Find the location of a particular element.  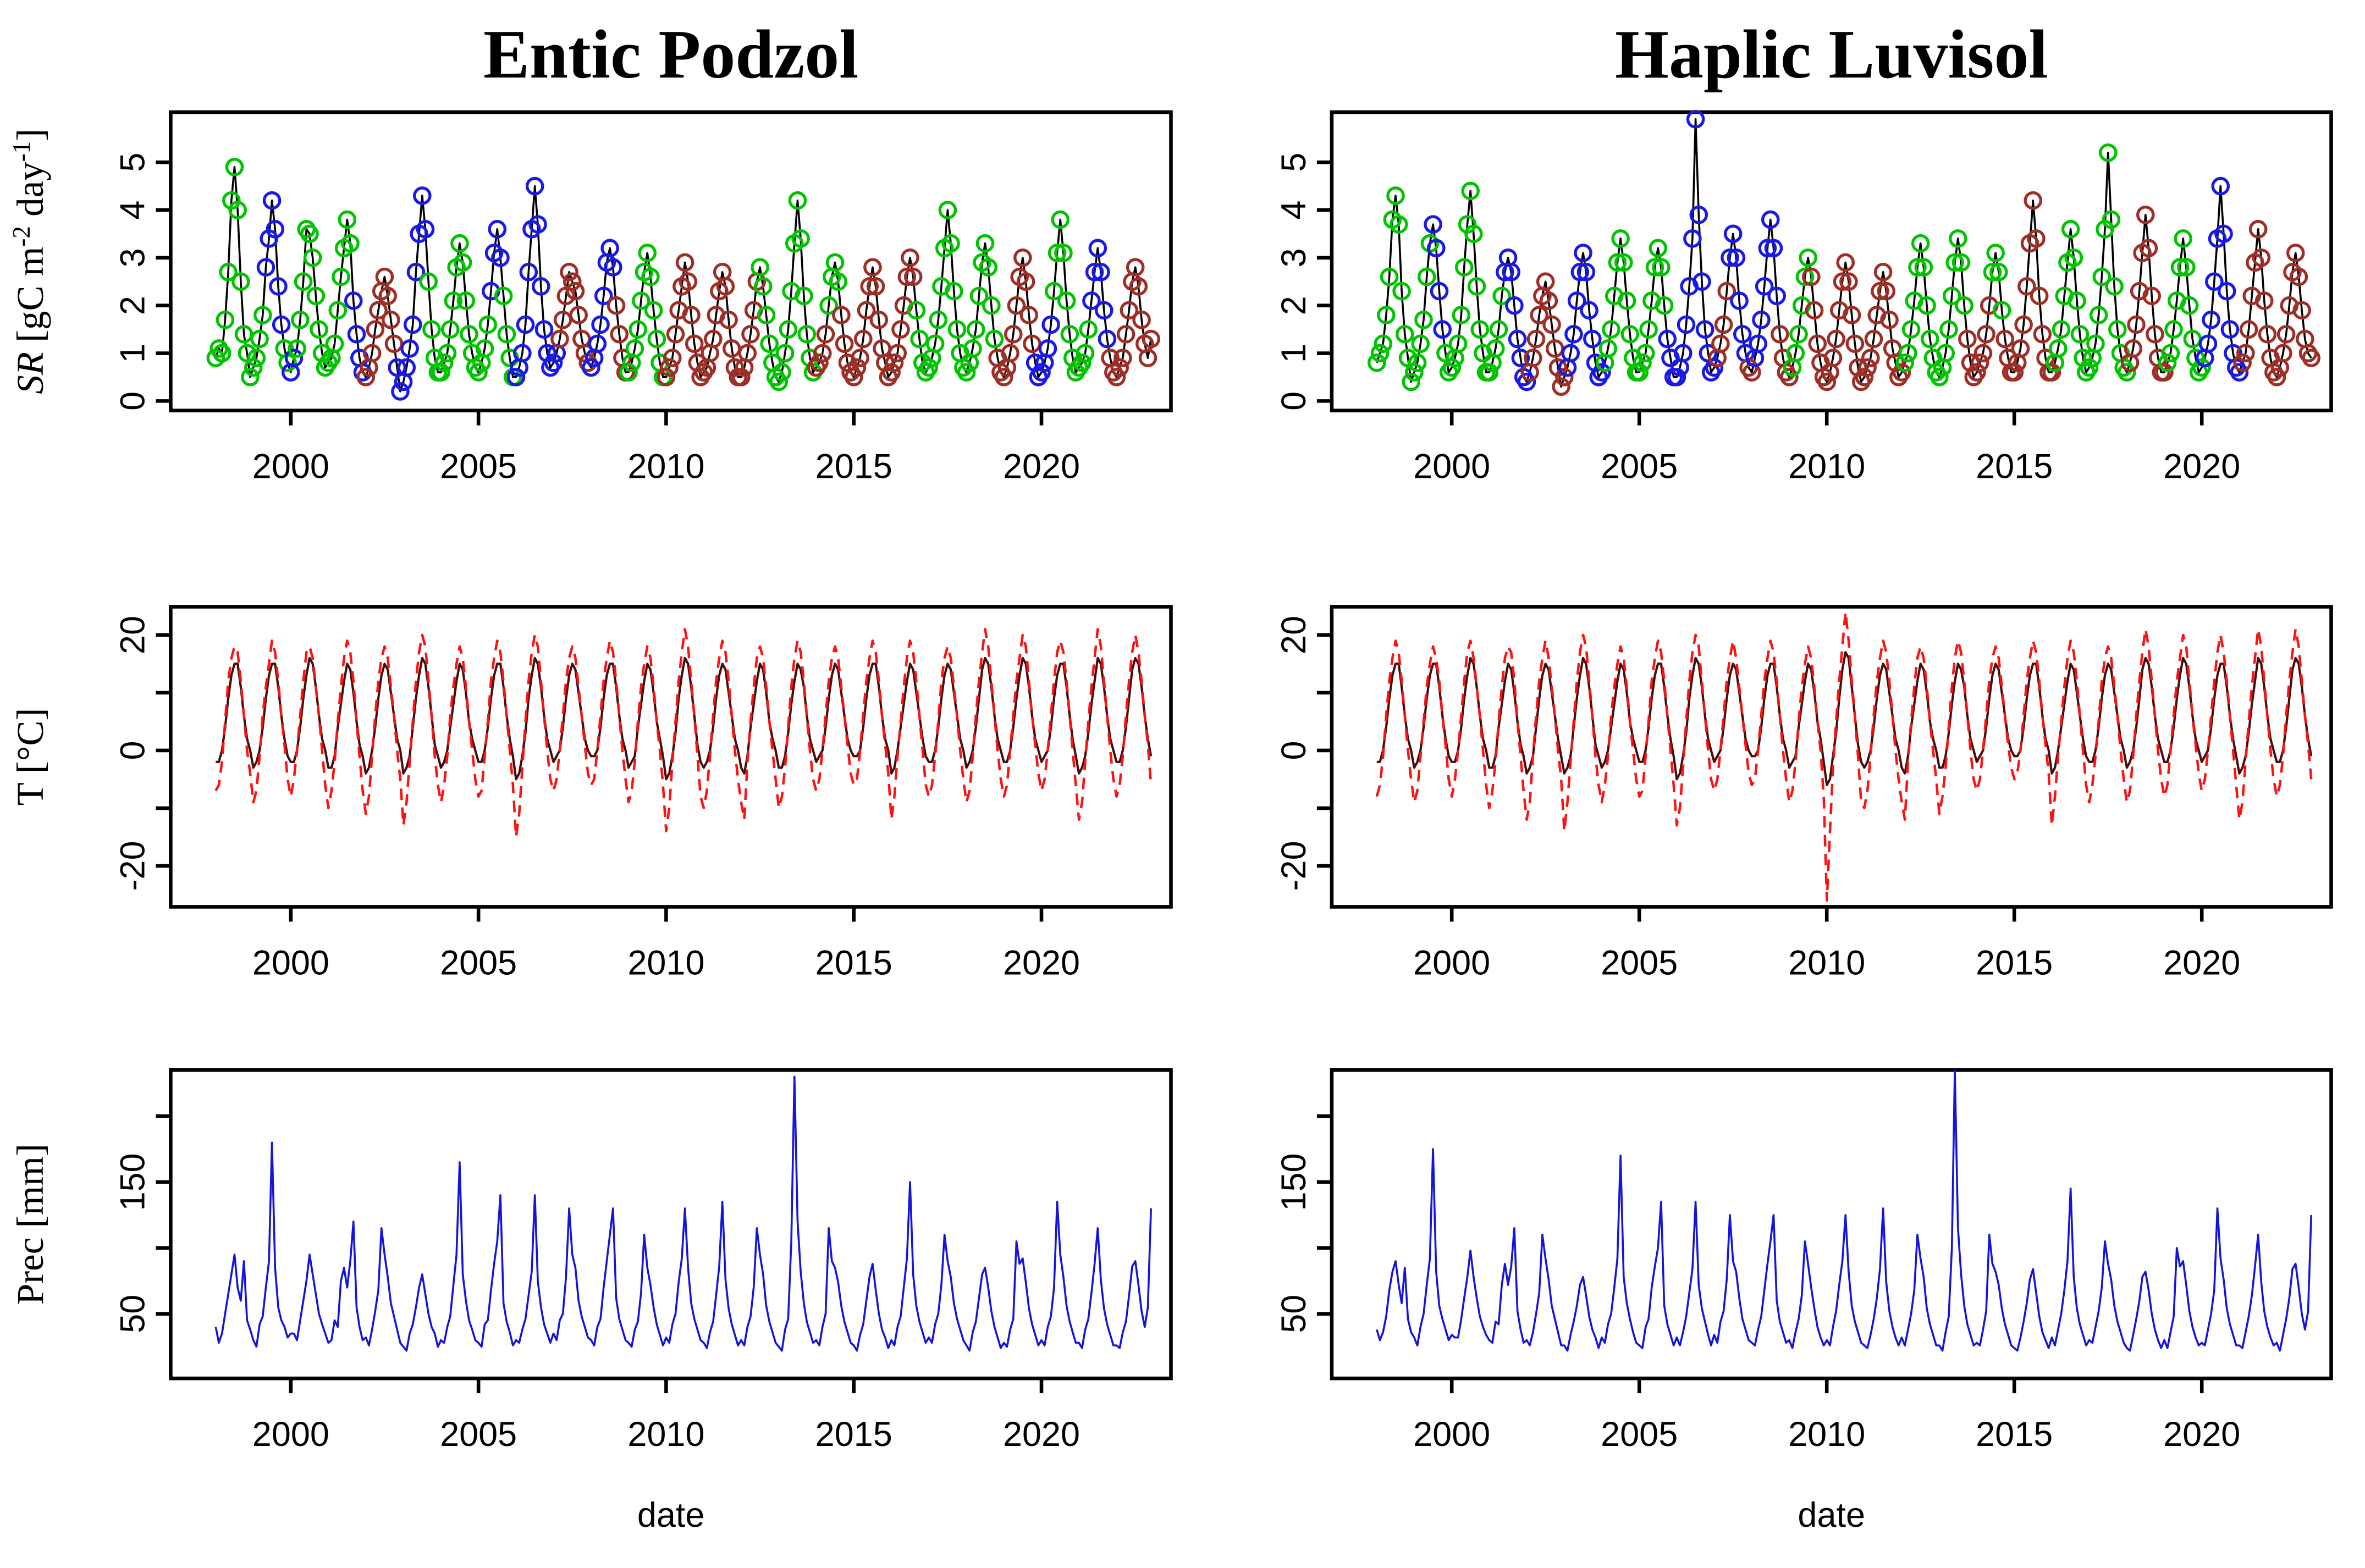

series-line-precipitation-monthly is located at coordinates (1844, 1210).